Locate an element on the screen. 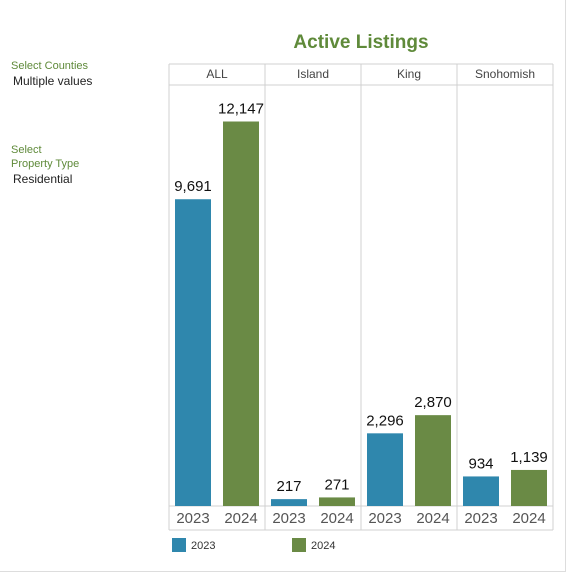  panel-header: Snohomish is located at coordinates (505, 74).